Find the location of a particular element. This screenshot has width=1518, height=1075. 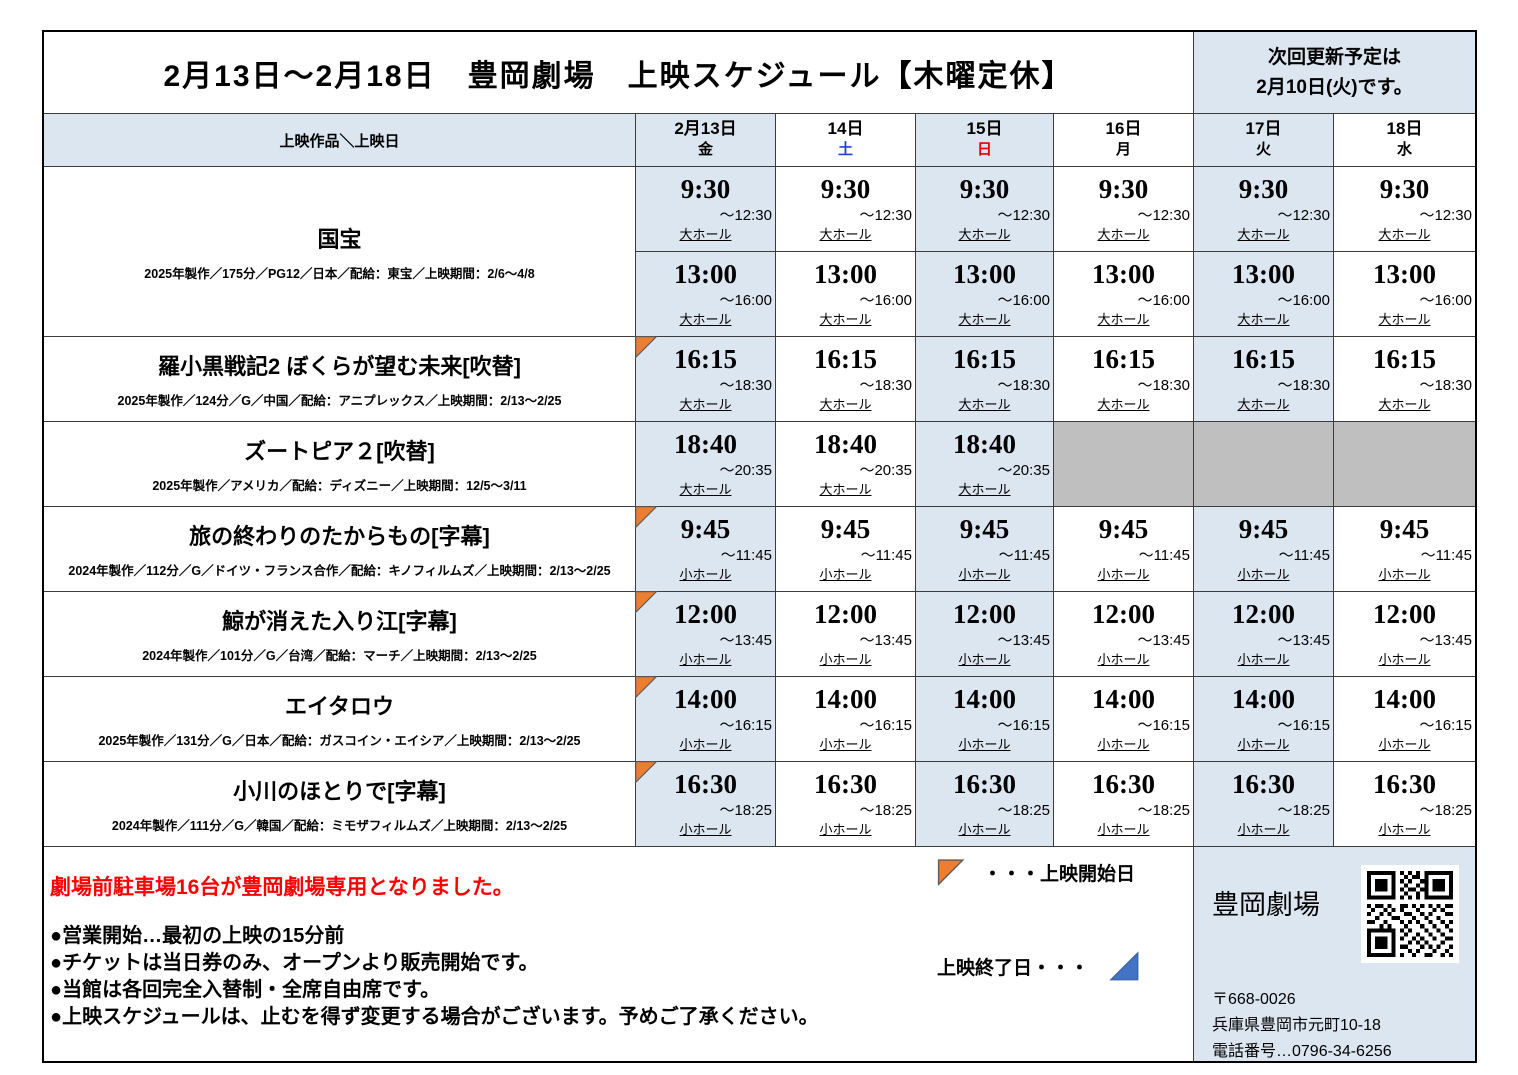

start-time: 18:40 is located at coordinates (984, 444).